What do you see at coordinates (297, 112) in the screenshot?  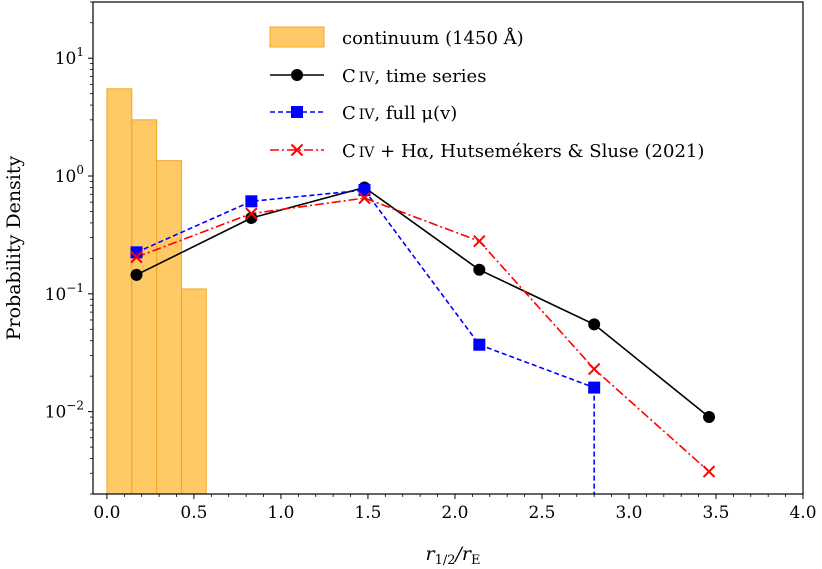 I see `legend-marker-full-mu` at bounding box center [297, 112].